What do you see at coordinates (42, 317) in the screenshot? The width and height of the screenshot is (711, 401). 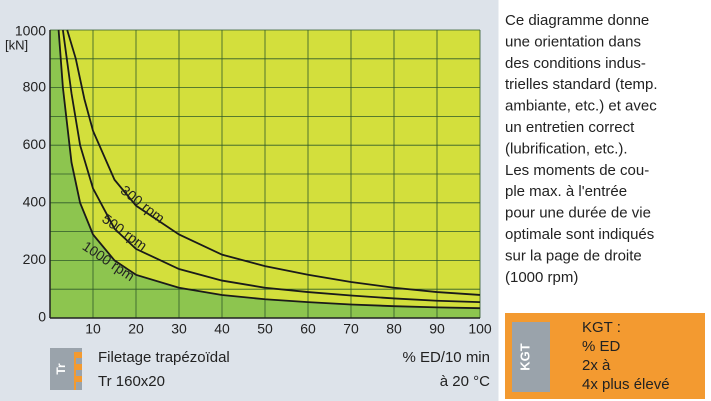 I see `y-tick-label: 0` at bounding box center [42, 317].